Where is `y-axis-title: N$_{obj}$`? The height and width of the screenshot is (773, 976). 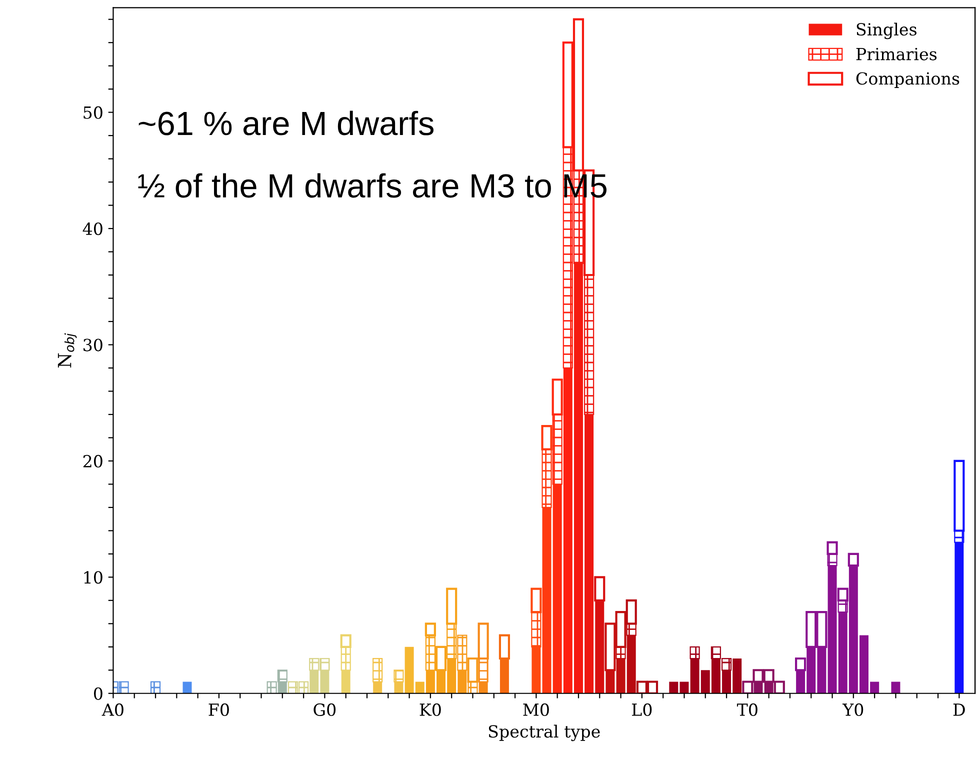 y-axis-title: N$_{obj}$ is located at coordinates (67, 350).